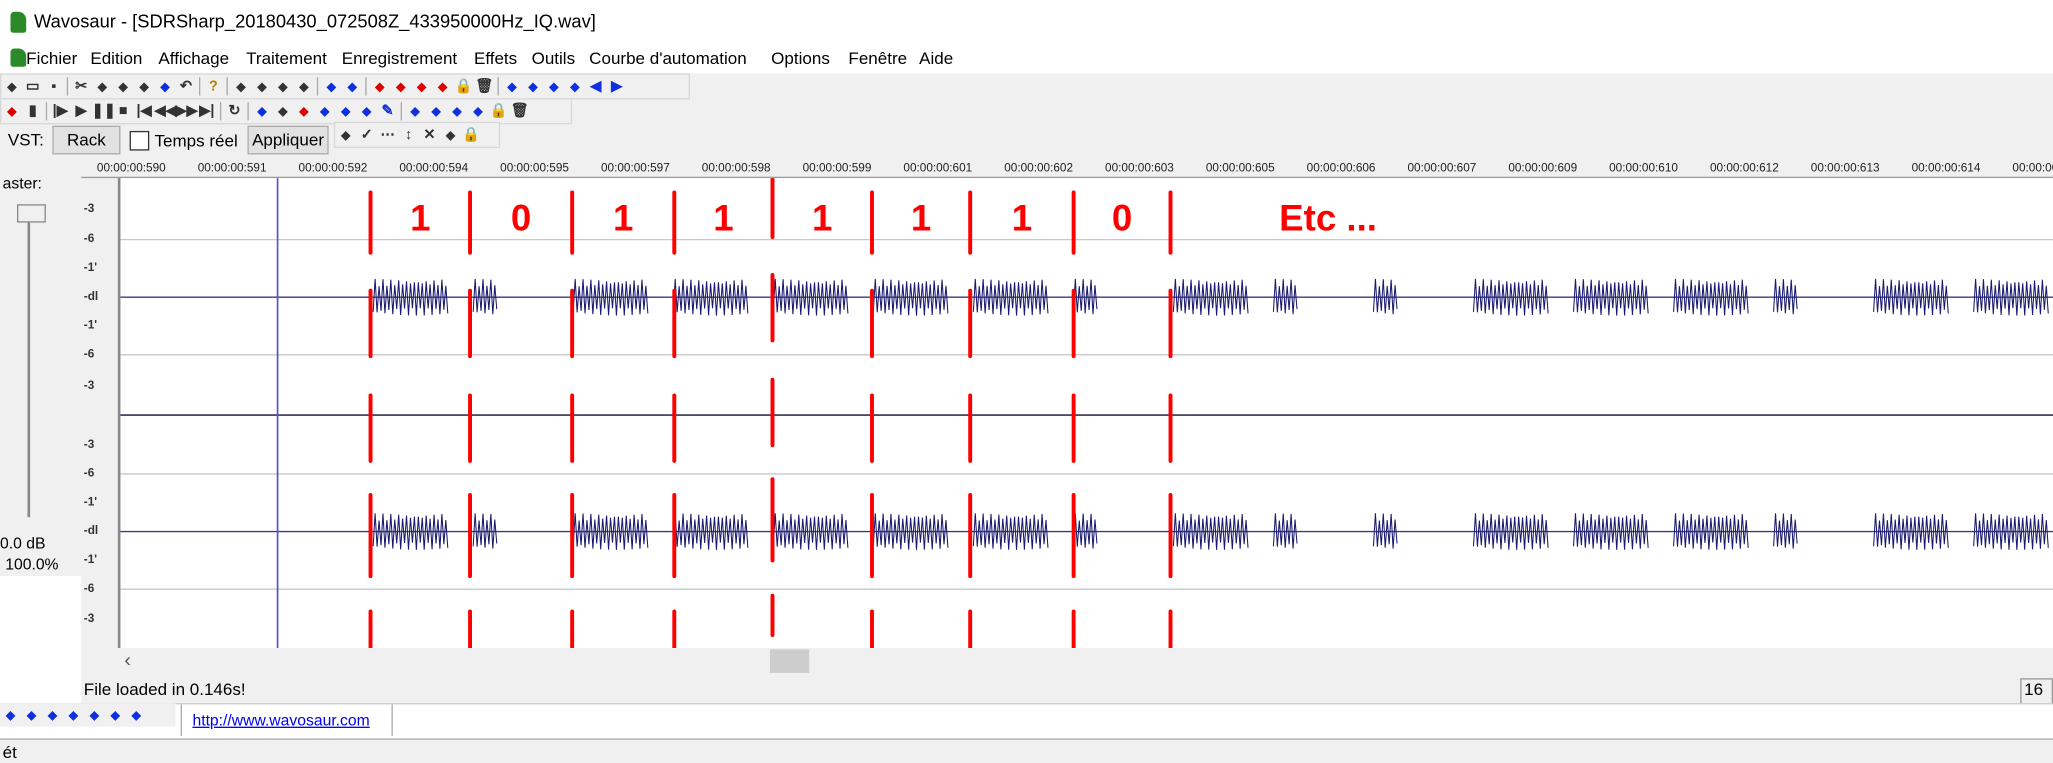 The width and height of the screenshot is (2053, 763). Describe the element at coordinates (553, 58) in the screenshot. I see `menu-outils: Outils` at that location.